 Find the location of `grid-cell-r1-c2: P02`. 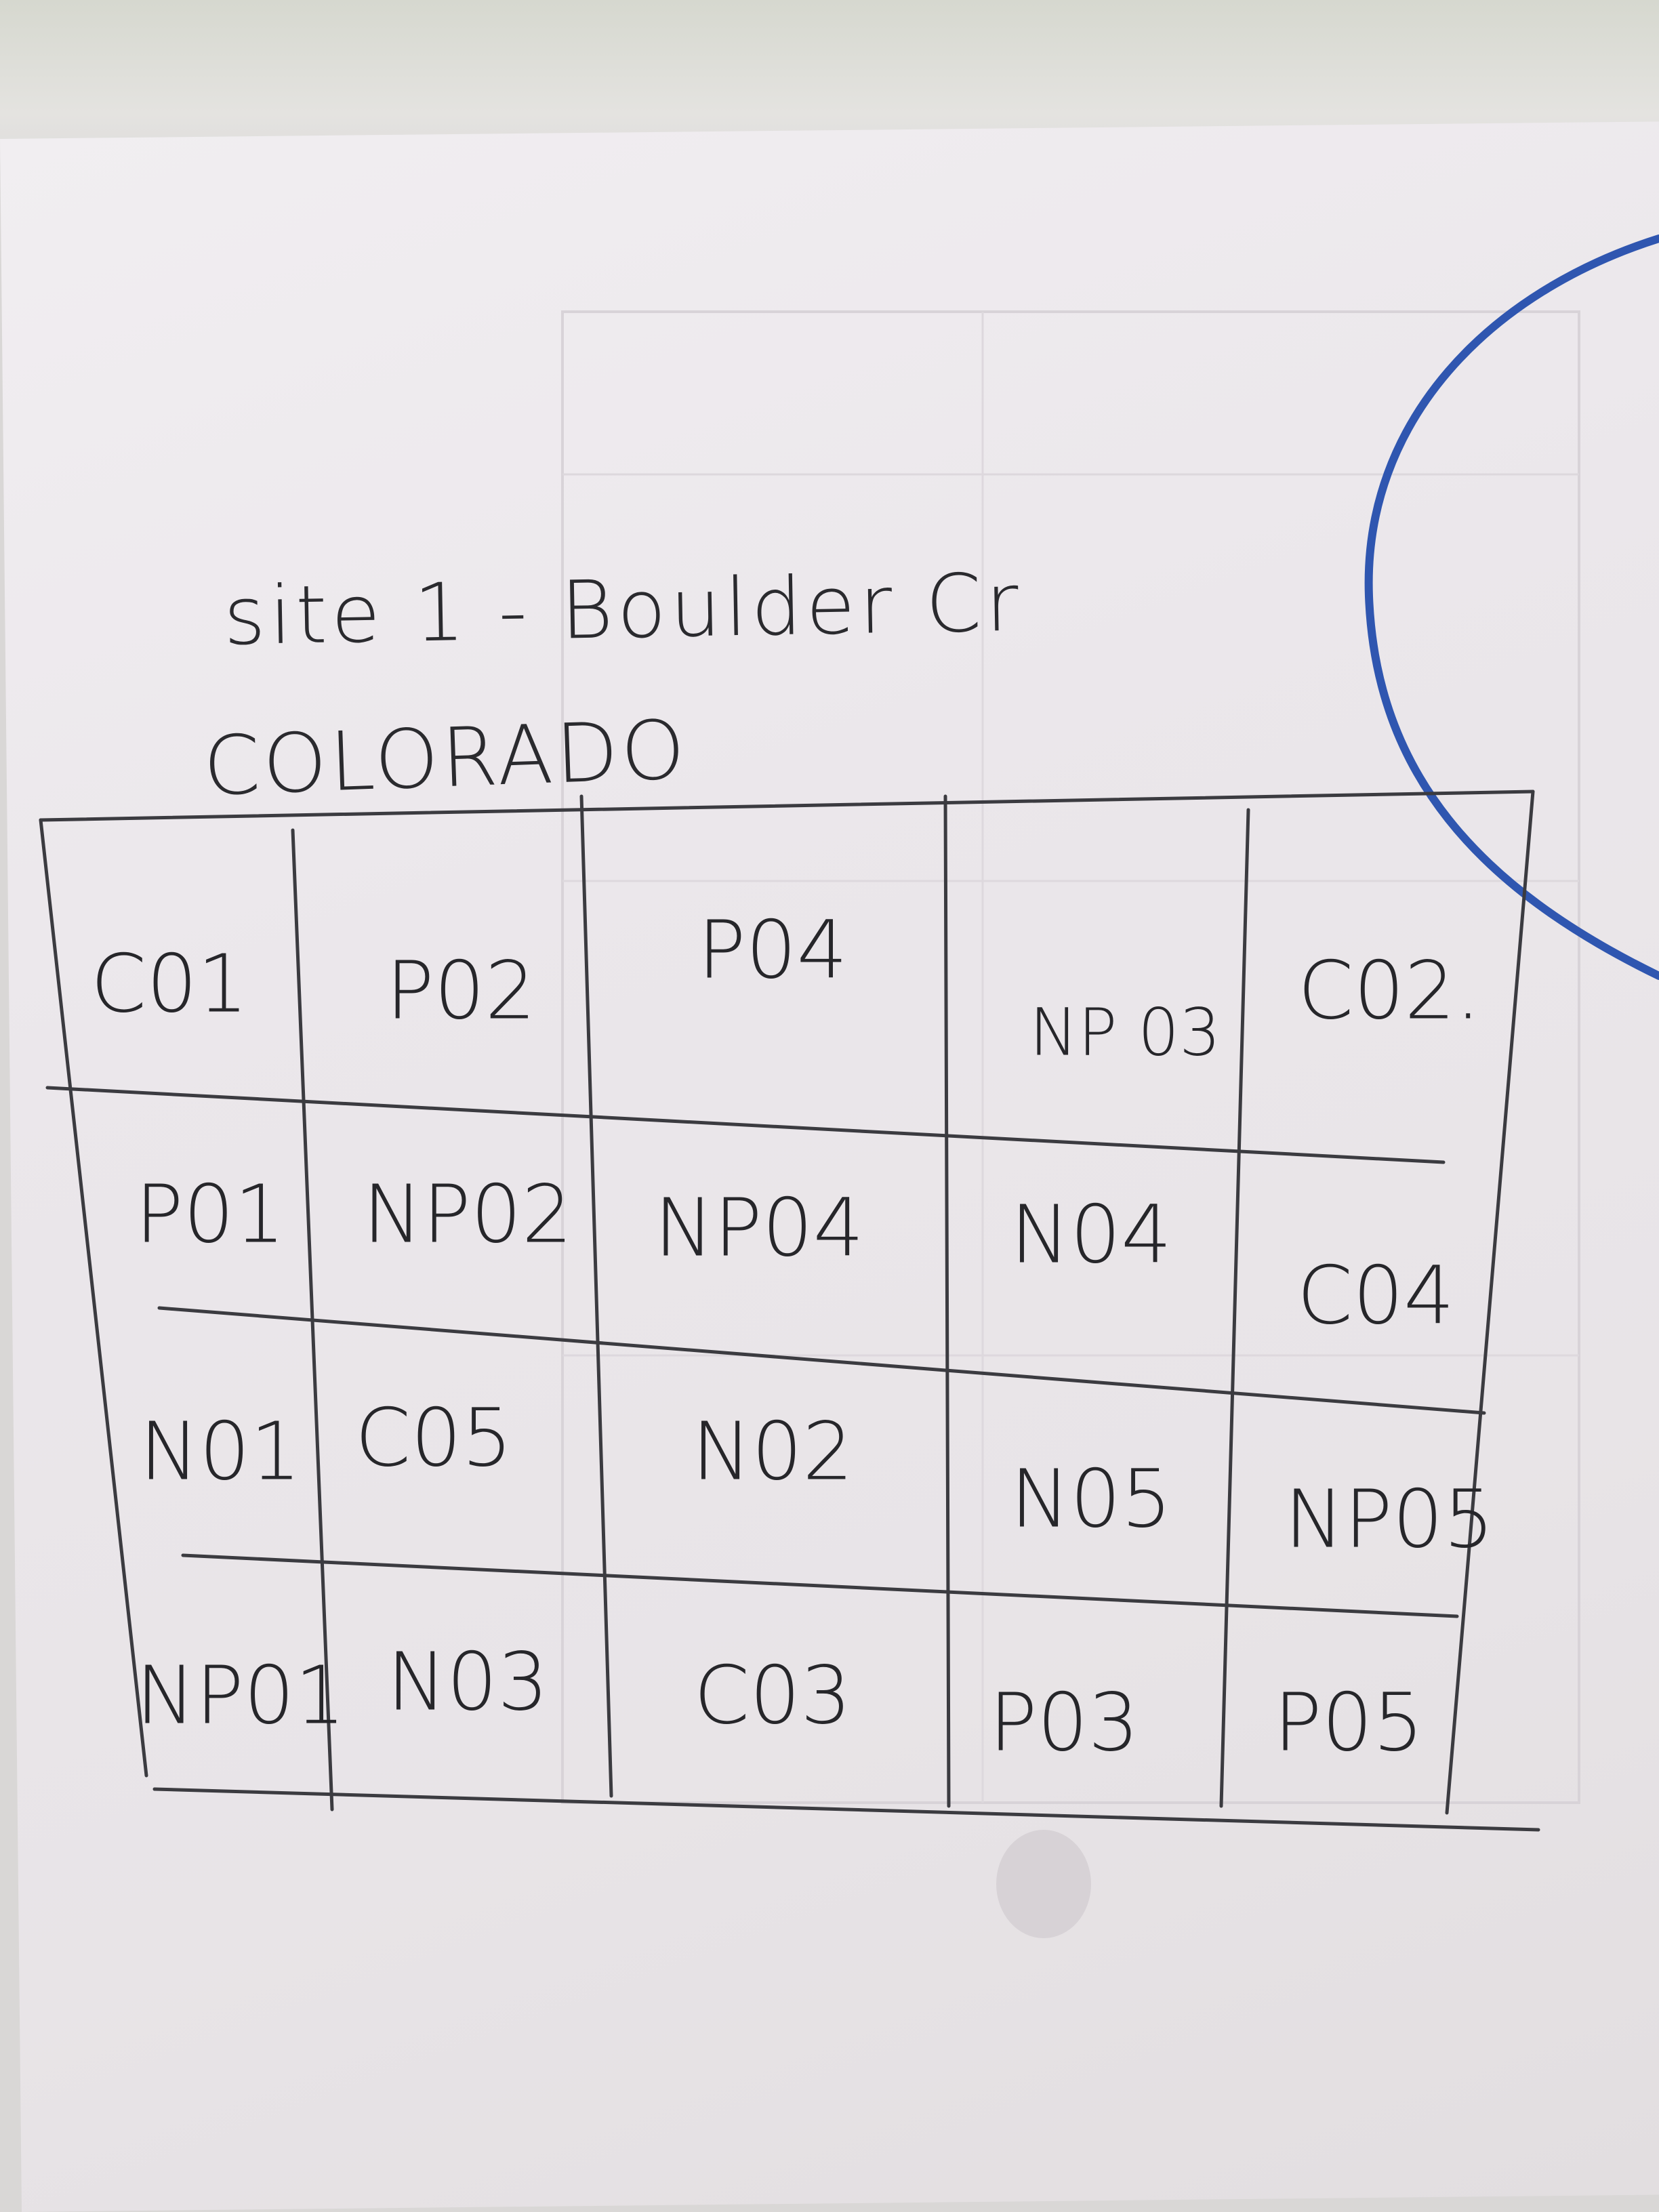

grid-cell-r1-c2: P02 is located at coordinates (460, 990).